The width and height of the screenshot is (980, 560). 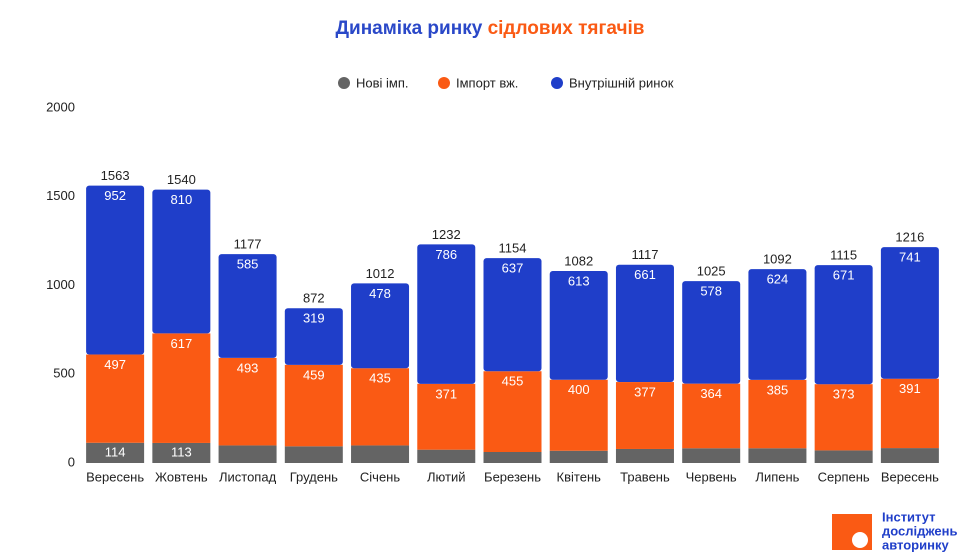 I want to click on value-label: 786, so click(x=446, y=254).